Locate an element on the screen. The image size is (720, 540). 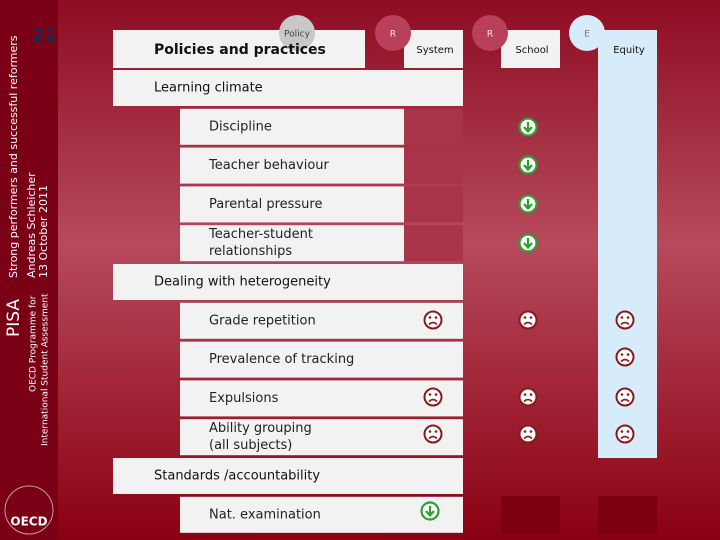
column-label: School is located at coordinates (531, 50).